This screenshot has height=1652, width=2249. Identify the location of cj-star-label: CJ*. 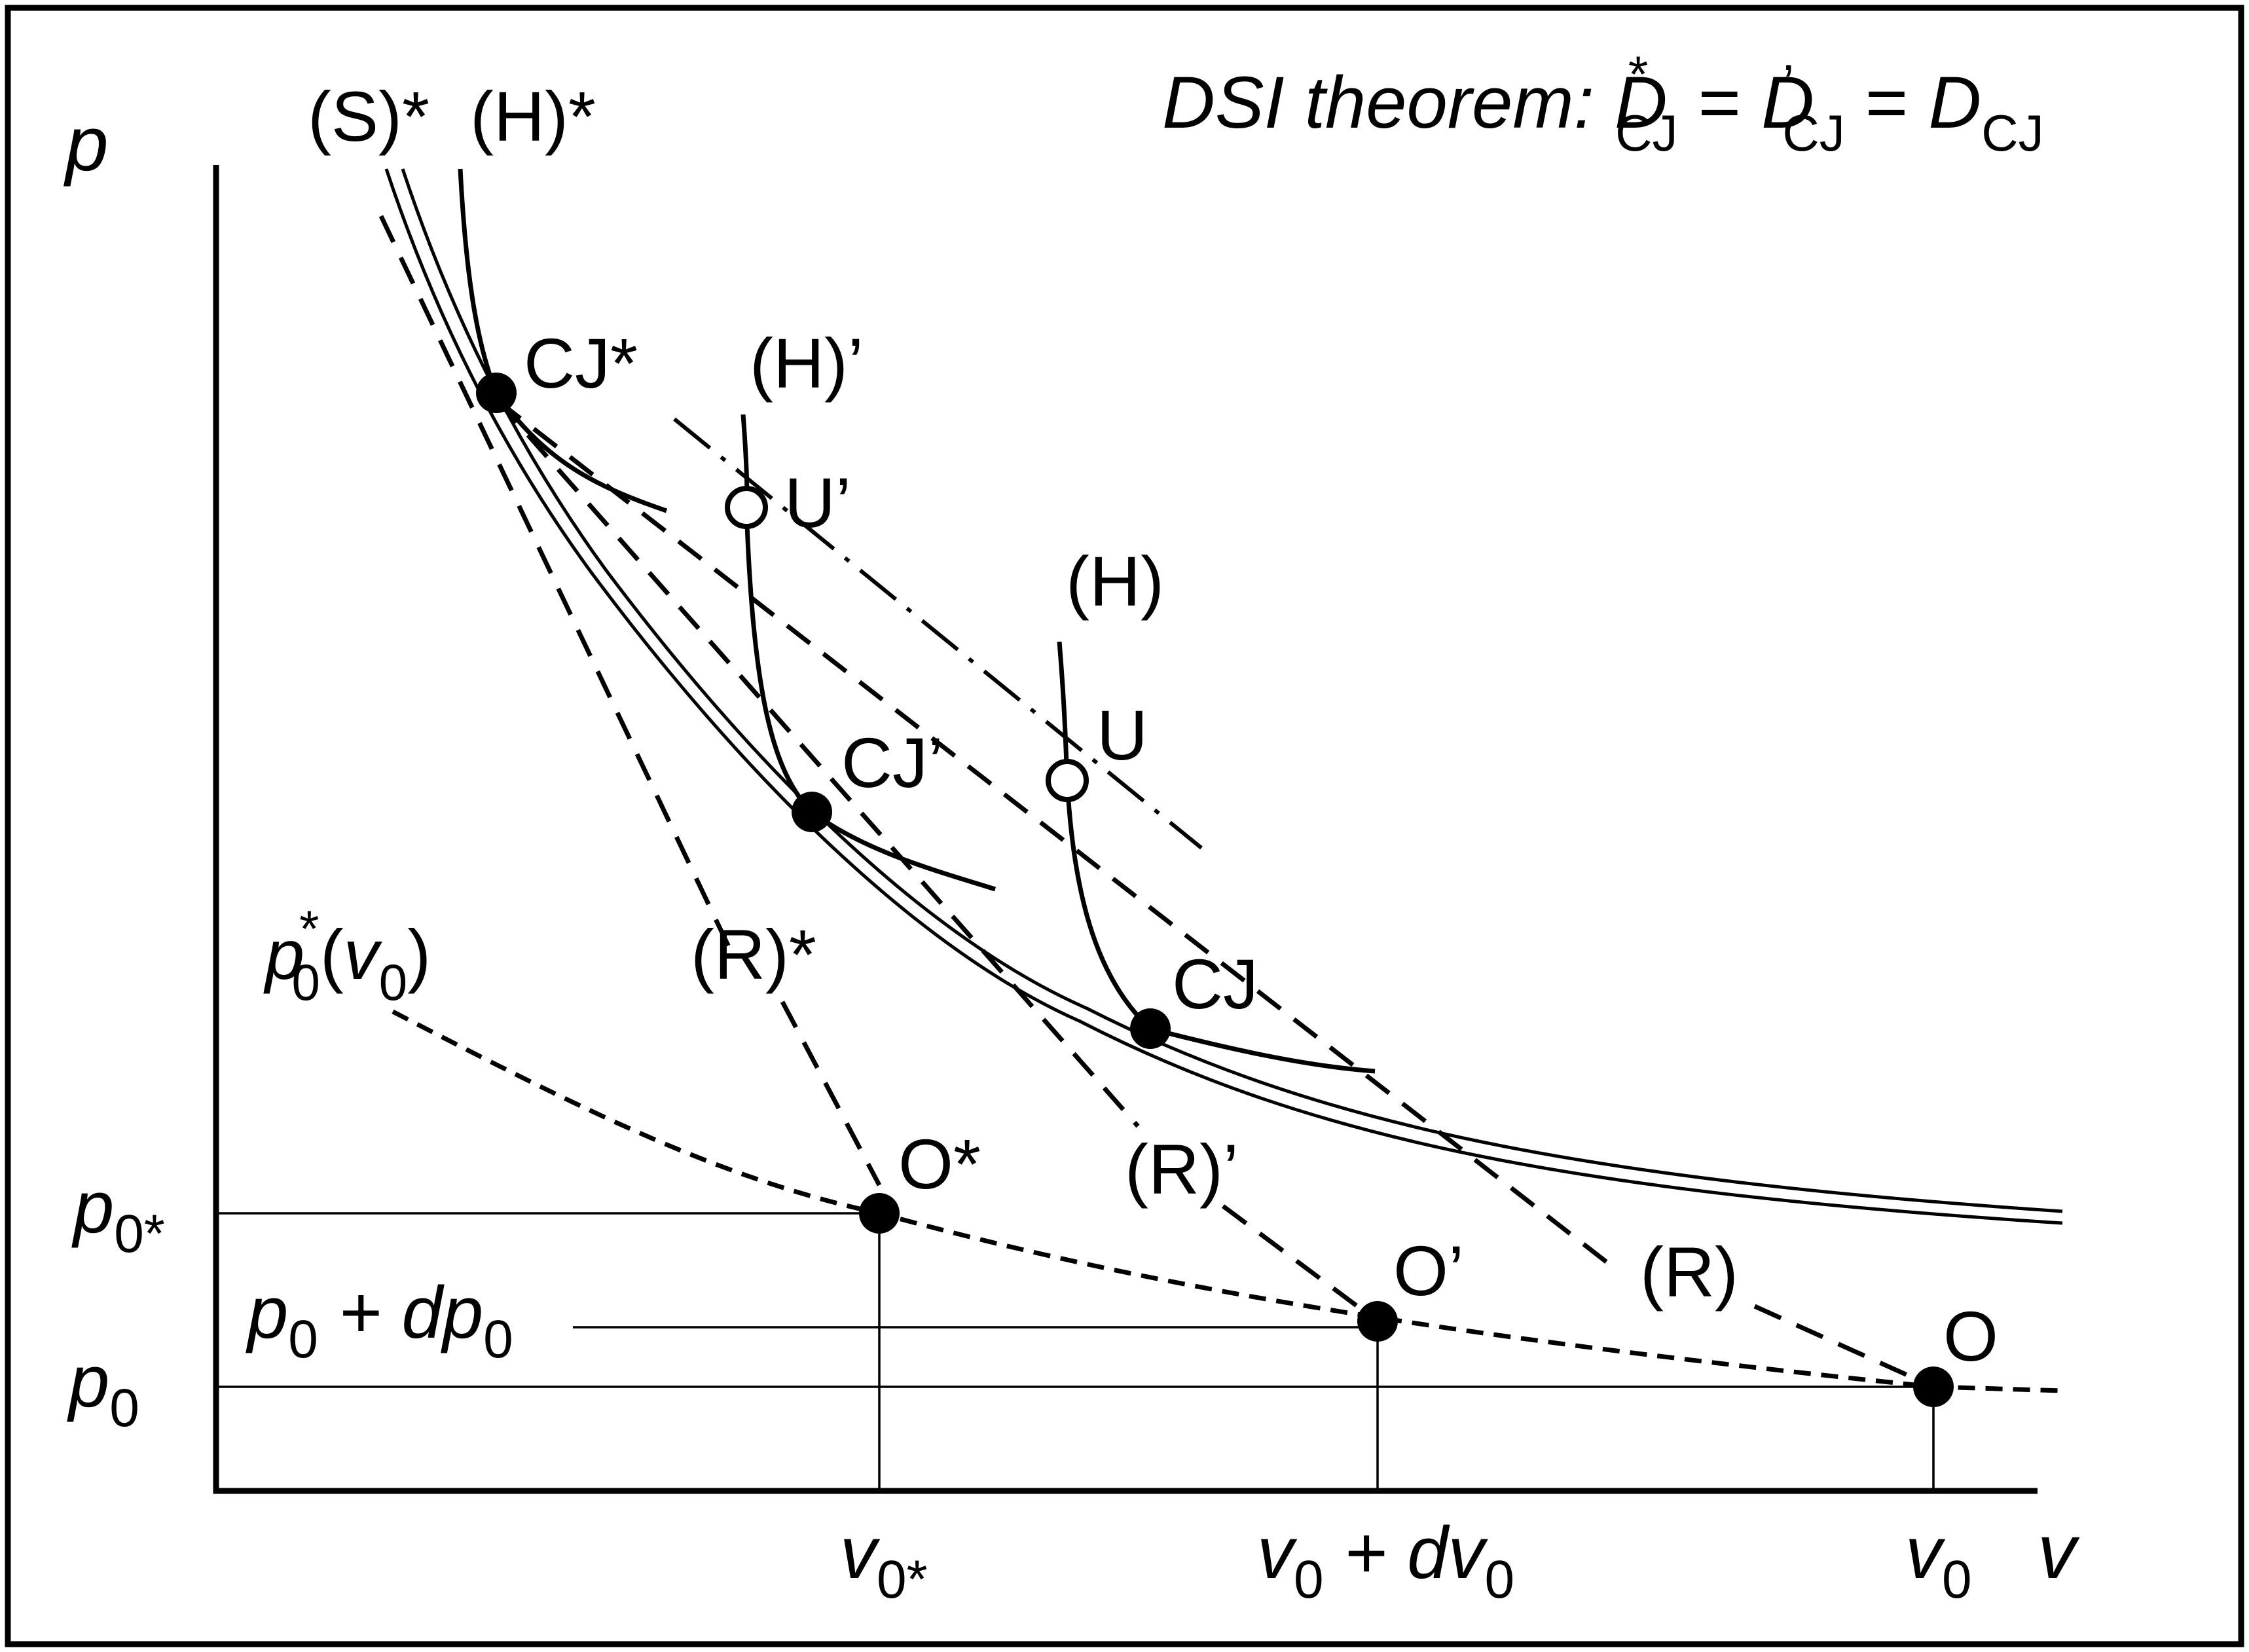
(581, 363).